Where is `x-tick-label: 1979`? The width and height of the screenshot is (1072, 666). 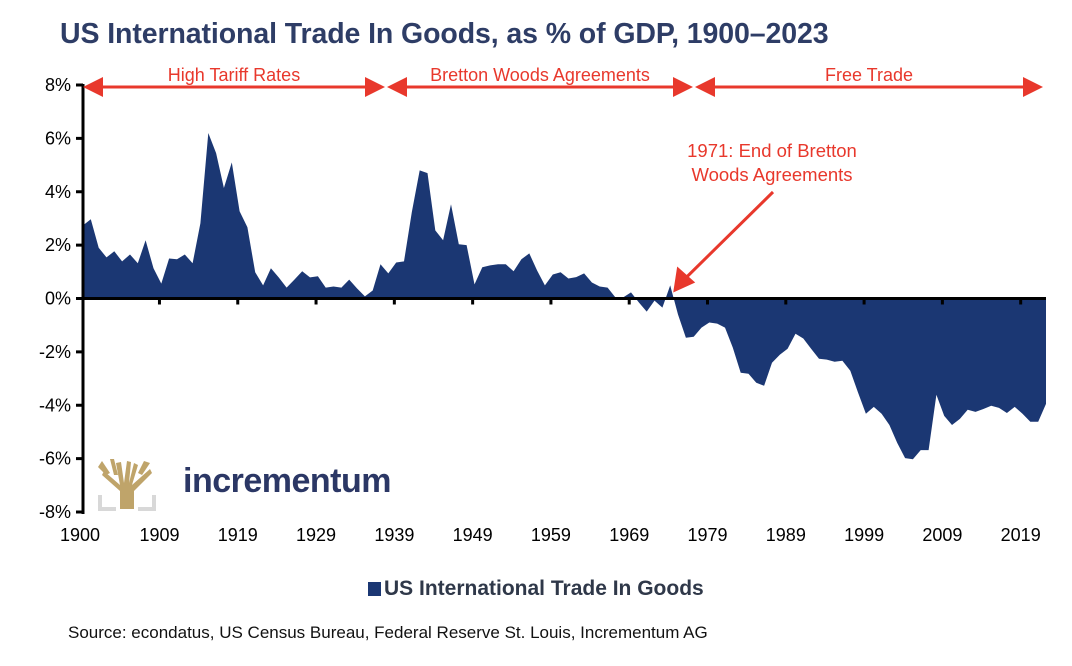 x-tick-label: 1979 is located at coordinates (707, 535).